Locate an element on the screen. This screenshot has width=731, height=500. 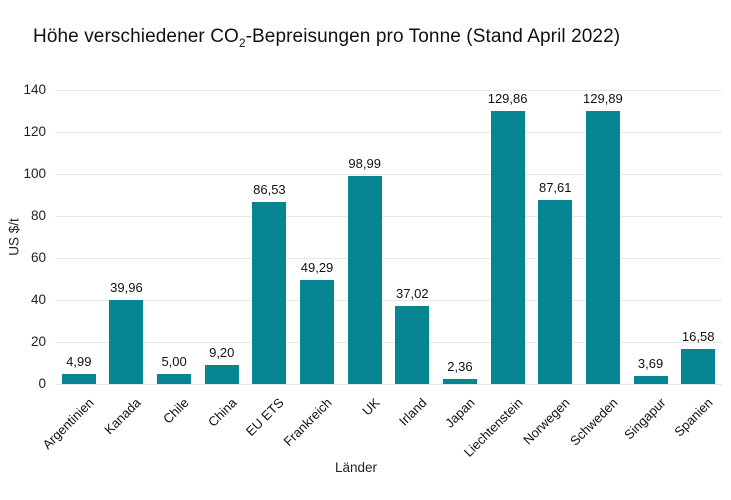
x-tick-label: Irland is located at coordinates (413, 412).